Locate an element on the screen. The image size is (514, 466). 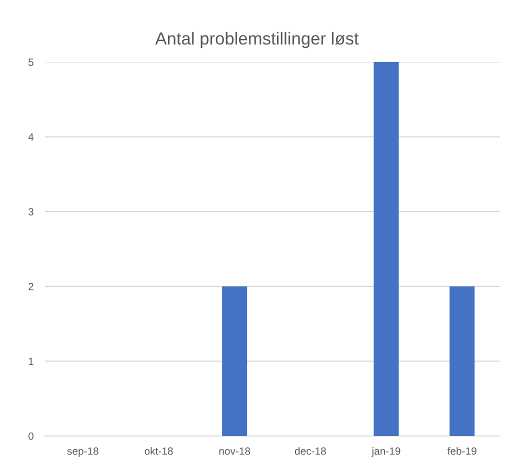
x-tick-label: nov-18 is located at coordinates (234, 451).